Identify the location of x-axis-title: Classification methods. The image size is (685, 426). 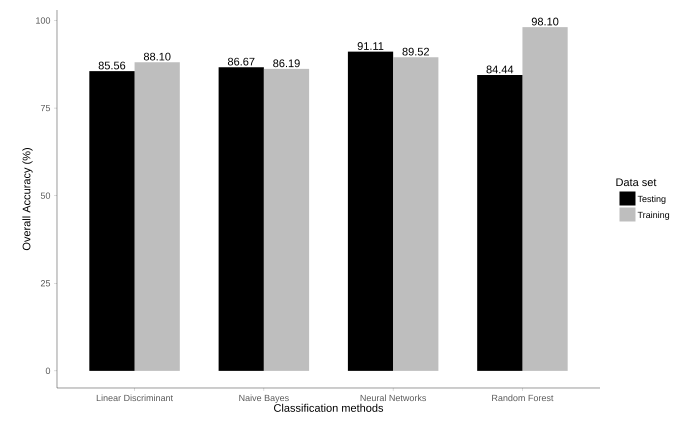
(329, 408).